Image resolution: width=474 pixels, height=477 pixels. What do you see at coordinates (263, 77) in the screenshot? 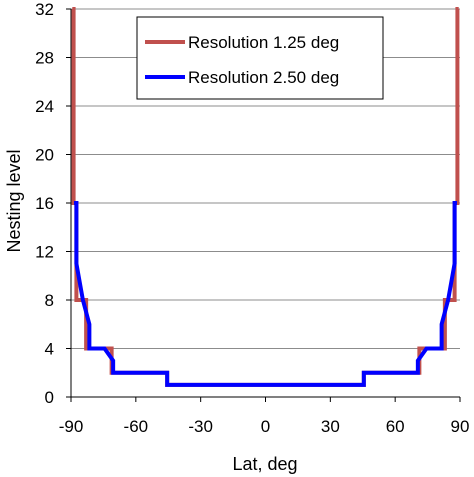
I see `legend-label-2: Resolution 2.50 deg` at bounding box center [263, 77].